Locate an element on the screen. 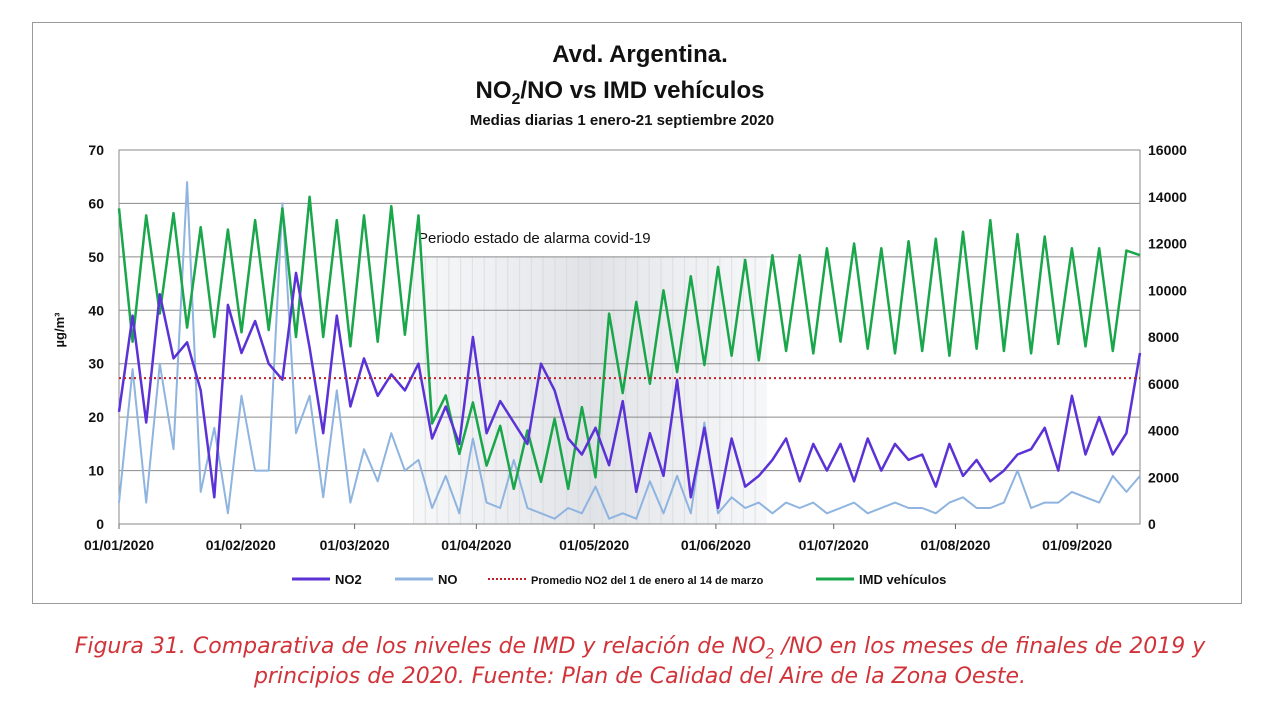 The image size is (1280, 708). y2-tick-label: 0 is located at coordinates (1152, 524).